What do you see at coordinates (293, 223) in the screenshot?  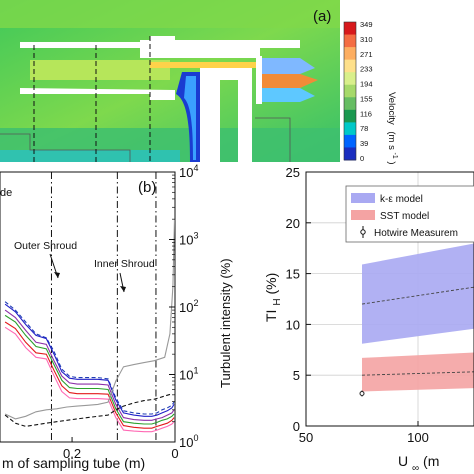 I see `panel-c-ytick-label: 20` at bounding box center [293, 223].